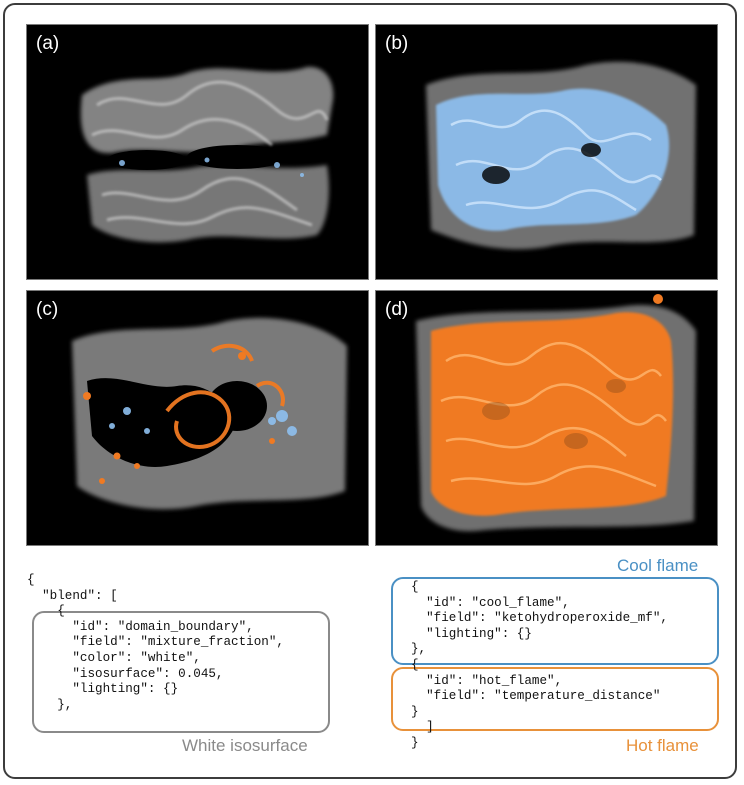  What do you see at coordinates (48, 43) in the screenshot?
I see `panel-a-label: (a)` at bounding box center [48, 43].